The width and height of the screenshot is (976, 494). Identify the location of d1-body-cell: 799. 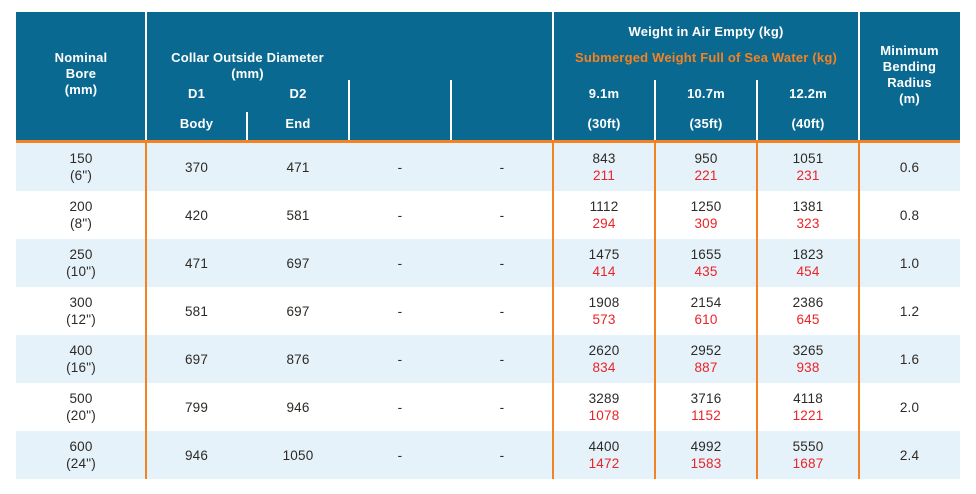
(196, 407).